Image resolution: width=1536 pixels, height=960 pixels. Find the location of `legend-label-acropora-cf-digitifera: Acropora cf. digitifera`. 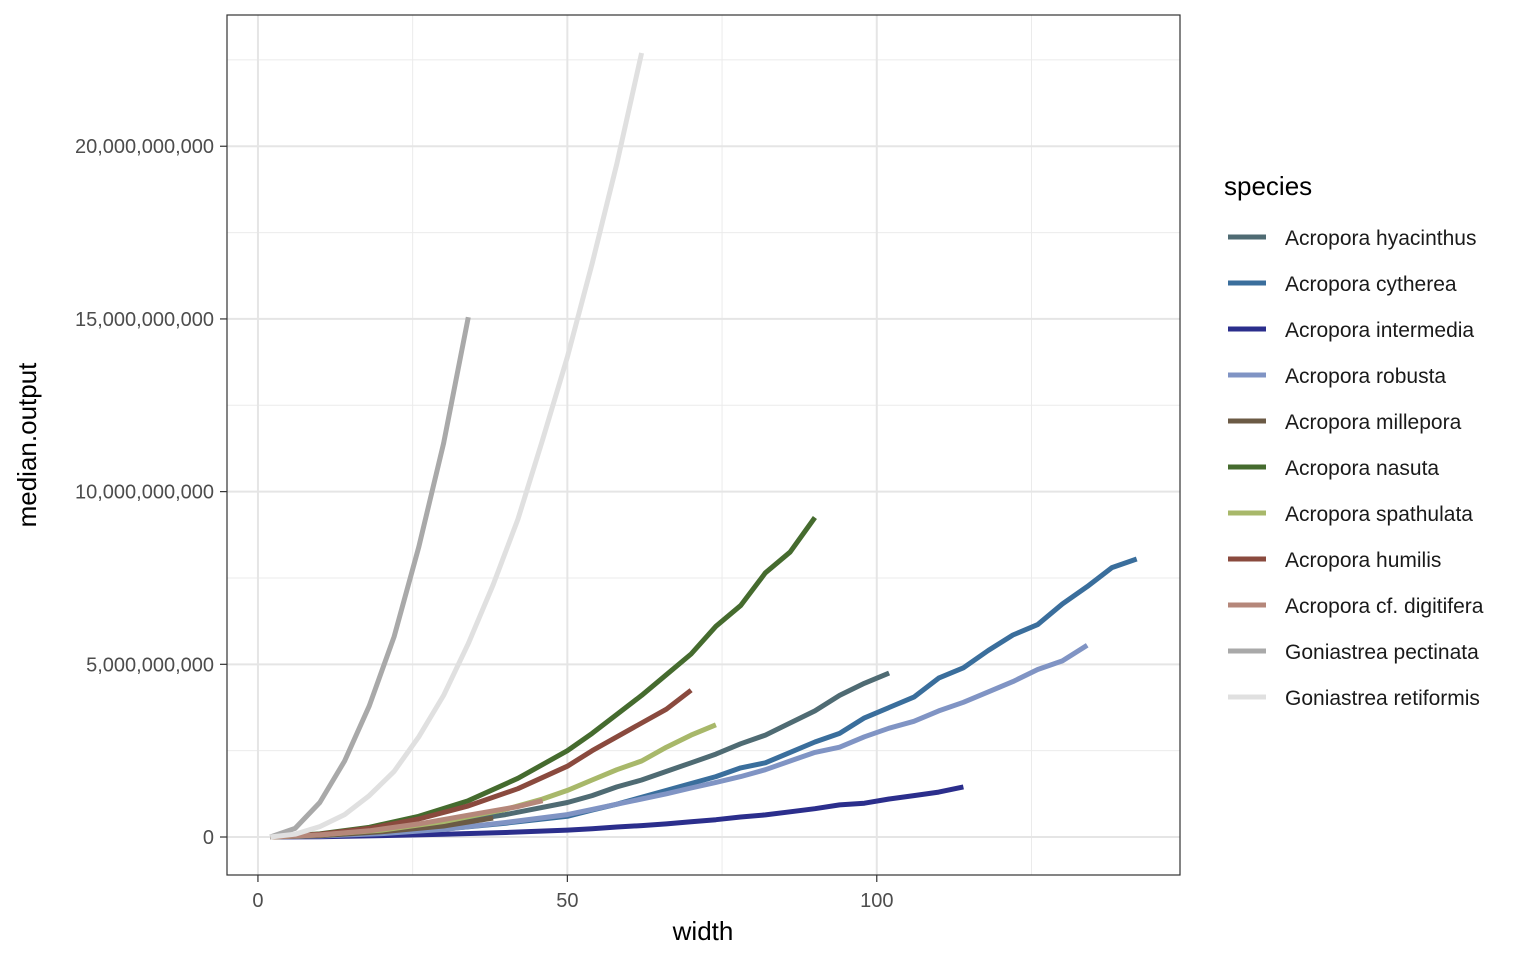

legend-label-acropora-cf-digitifera: Acropora cf. digitifera is located at coordinates (1384, 606).